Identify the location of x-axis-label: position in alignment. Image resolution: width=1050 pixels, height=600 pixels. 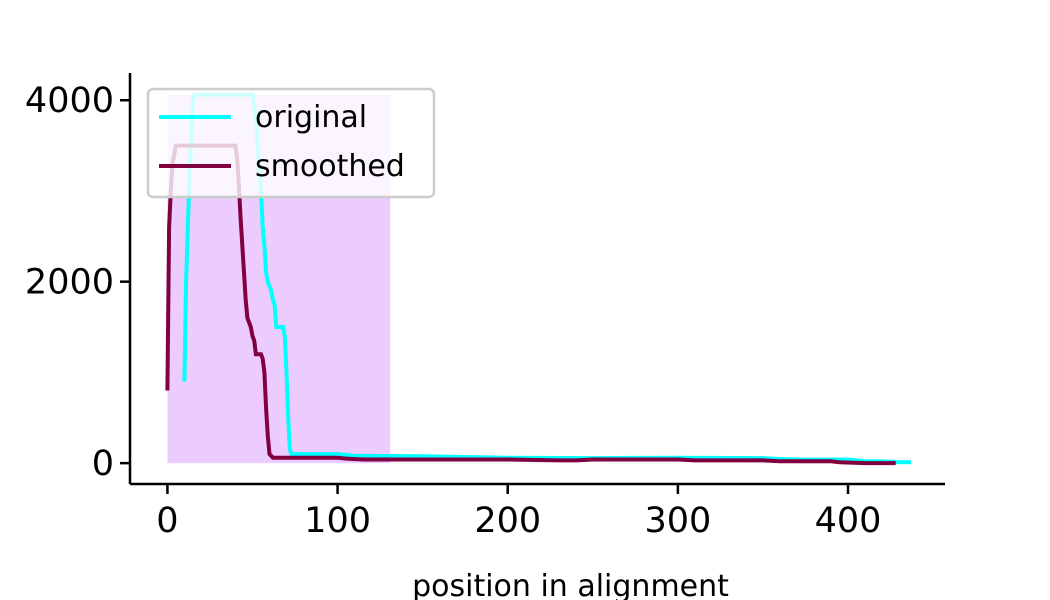
(570, 584).